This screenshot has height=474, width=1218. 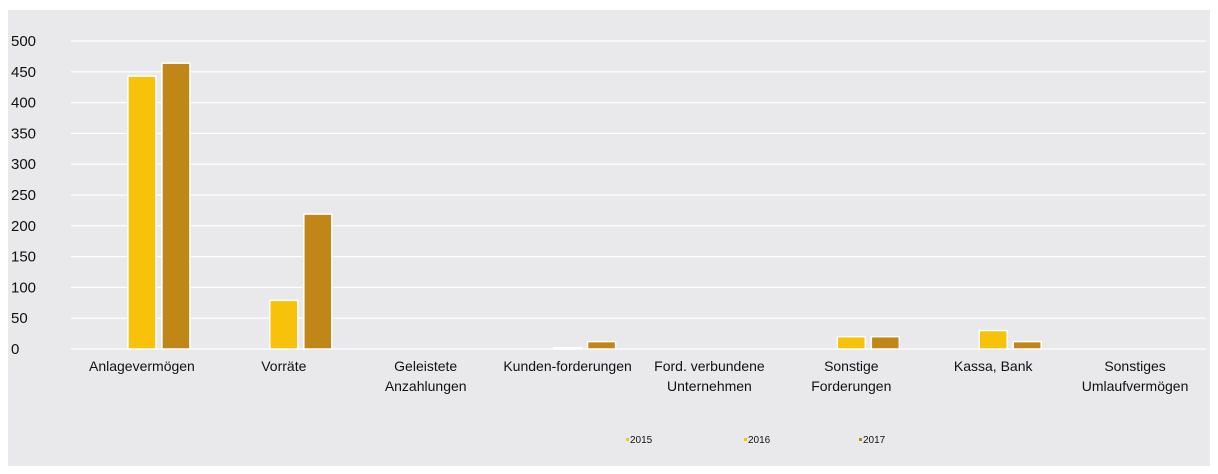 What do you see at coordinates (851, 386) in the screenshot?
I see `x-category-label: Forderungen` at bounding box center [851, 386].